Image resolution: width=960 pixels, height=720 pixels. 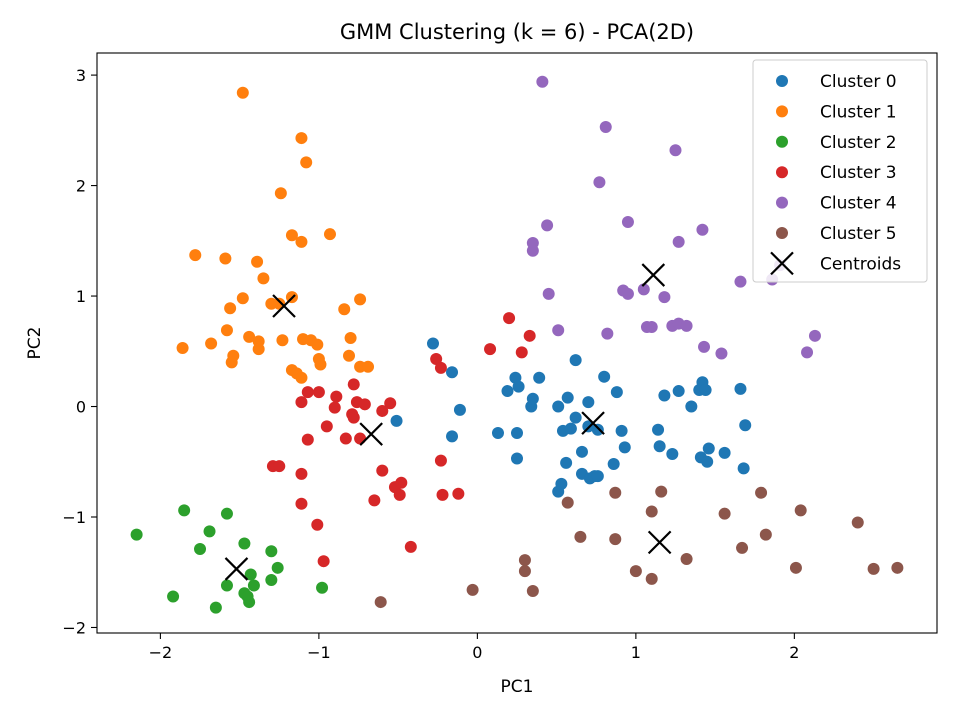 What do you see at coordinates (858, 173) in the screenshot?
I see `legend-label: Cluster 3` at bounding box center [858, 173].